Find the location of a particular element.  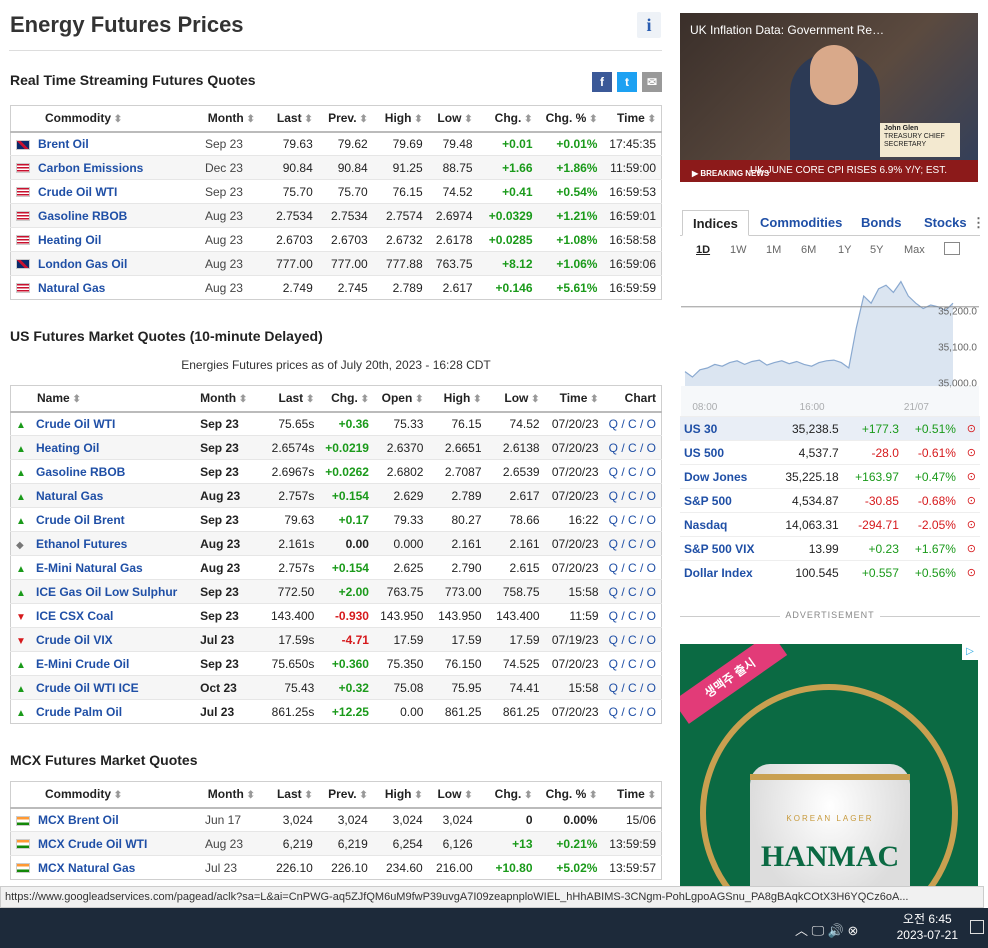

index-row: S&P 500 4,534.87 -30.85 -0.68% ⊙ is located at coordinates (830, 500).